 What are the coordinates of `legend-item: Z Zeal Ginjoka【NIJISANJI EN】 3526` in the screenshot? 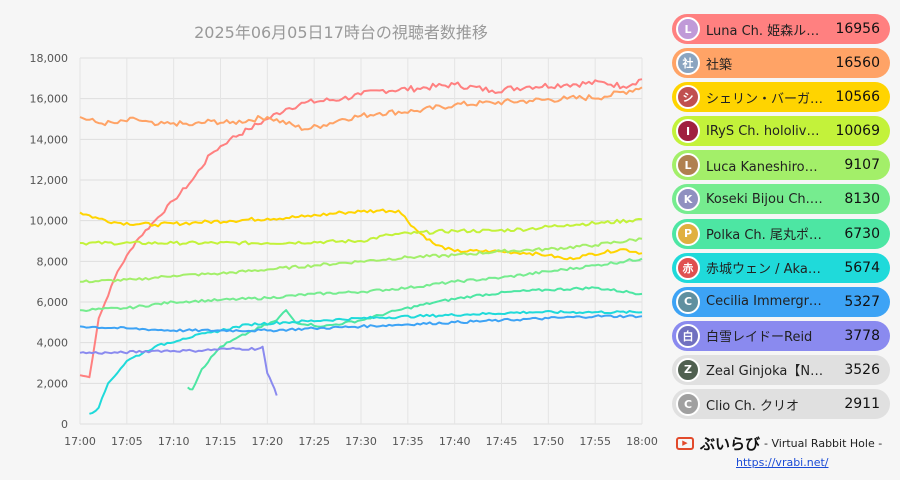 It's located at (781, 369).